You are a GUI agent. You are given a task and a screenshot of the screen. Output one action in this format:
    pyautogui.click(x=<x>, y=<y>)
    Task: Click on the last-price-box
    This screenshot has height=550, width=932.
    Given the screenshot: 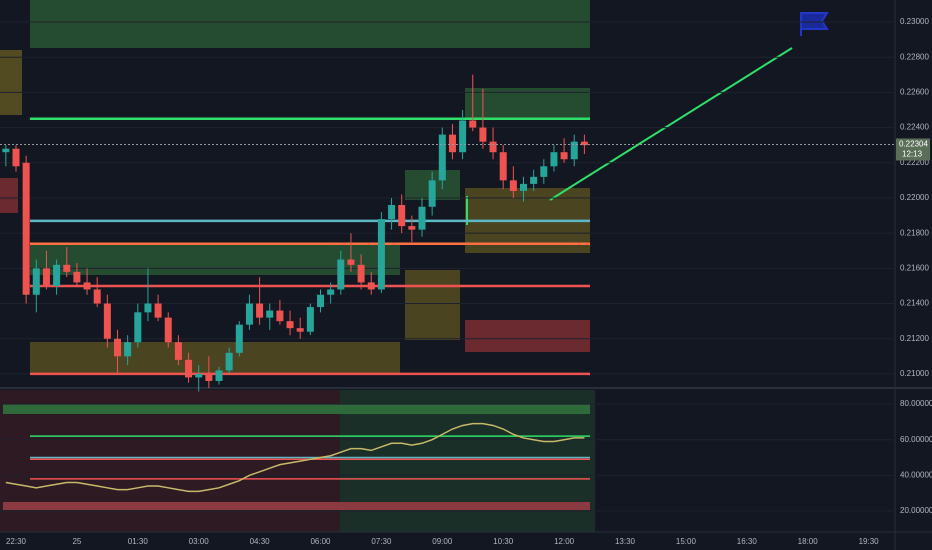 What is the action you would take?
    pyautogui.click(x=913, y=149)
    